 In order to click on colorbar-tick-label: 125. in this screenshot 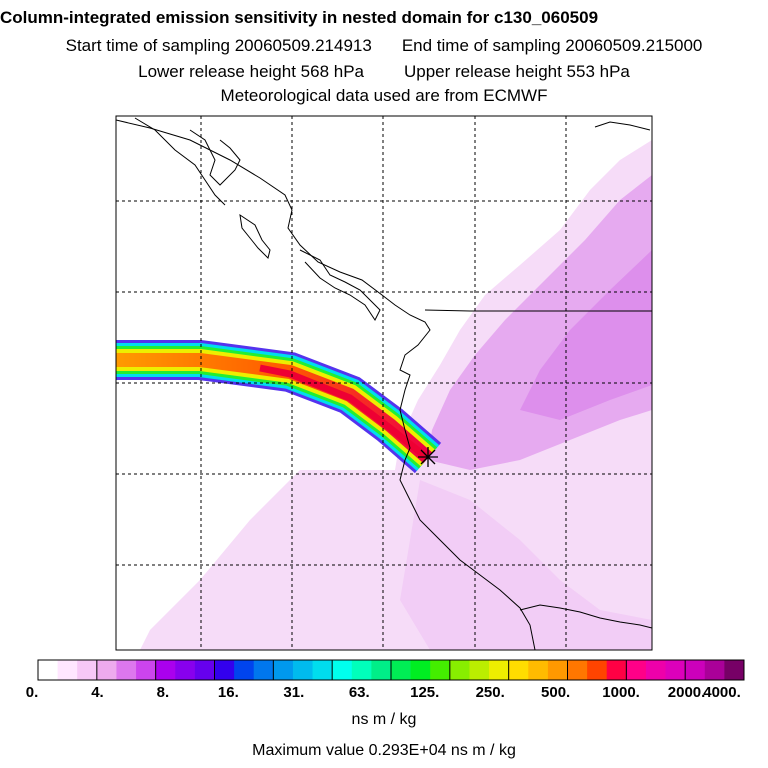, I will do `click(425, 692)`.